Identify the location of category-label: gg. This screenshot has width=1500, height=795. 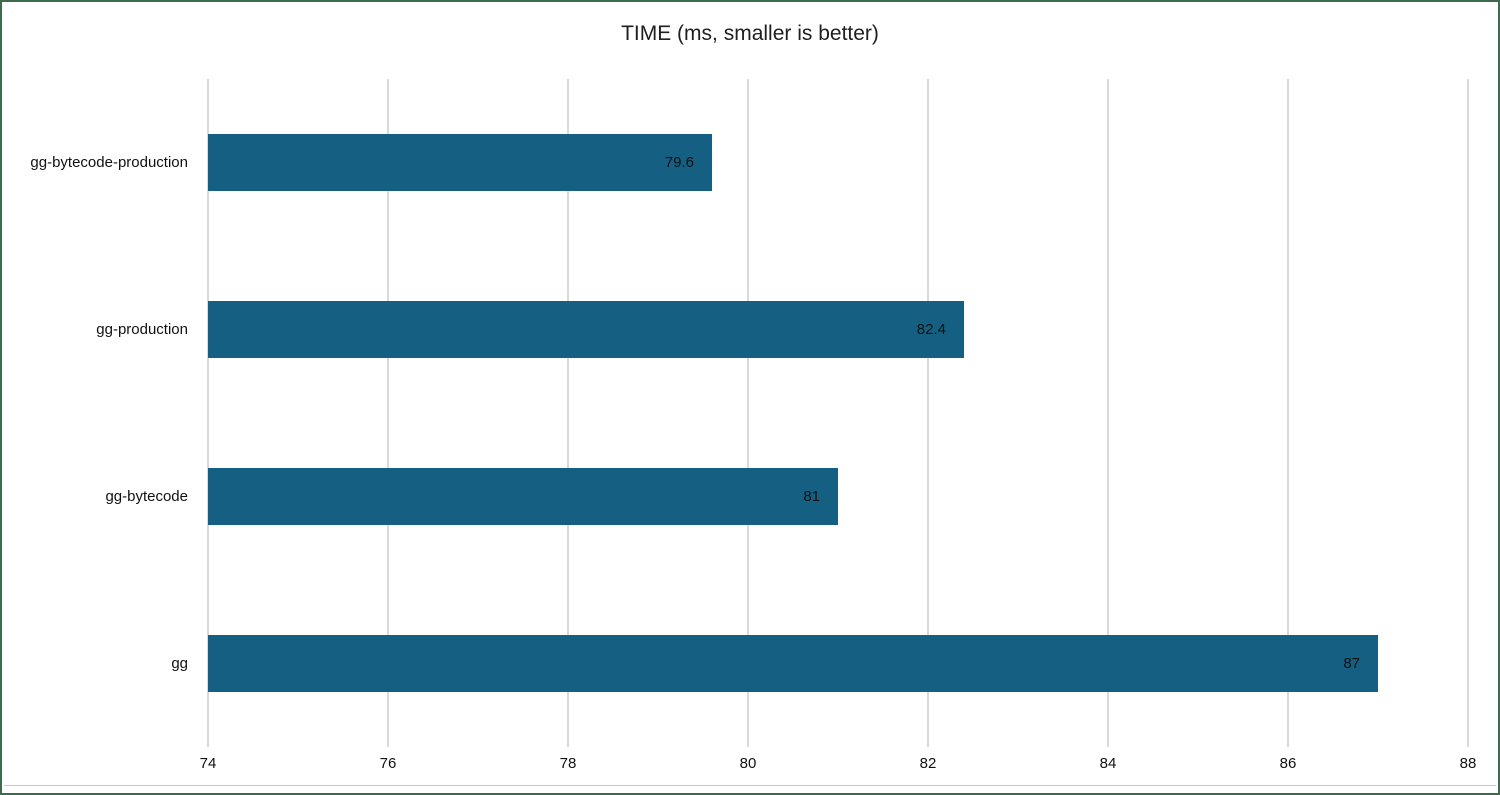
(179, 663).